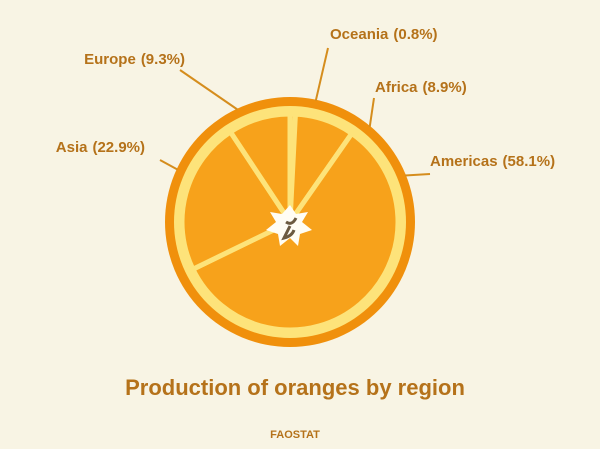 This screenshot has height=449, width=600. I want to click on category-label: Africa, so click(396, 87).